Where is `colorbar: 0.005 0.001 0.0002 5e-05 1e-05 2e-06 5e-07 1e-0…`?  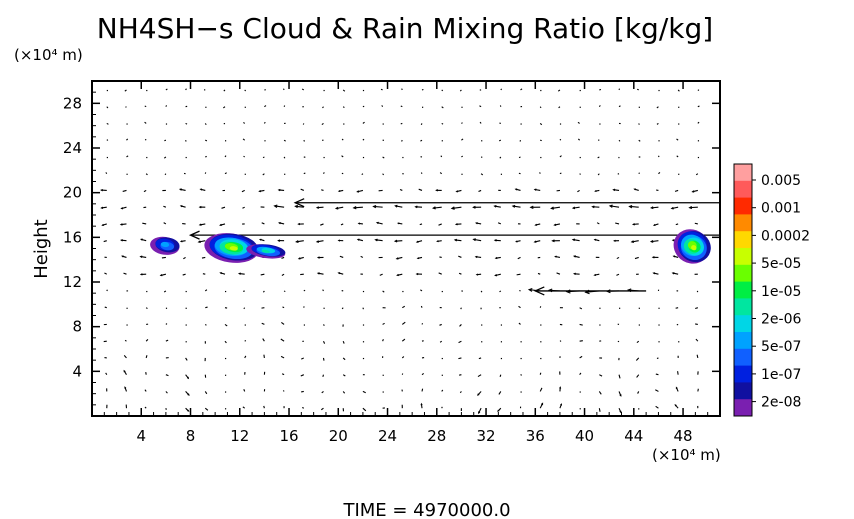
colorbar: 0.005 0.001 0.0002 5e-05 1e-05 2e-06 5e-07 1e-0… is located at coordinates (771, 290).